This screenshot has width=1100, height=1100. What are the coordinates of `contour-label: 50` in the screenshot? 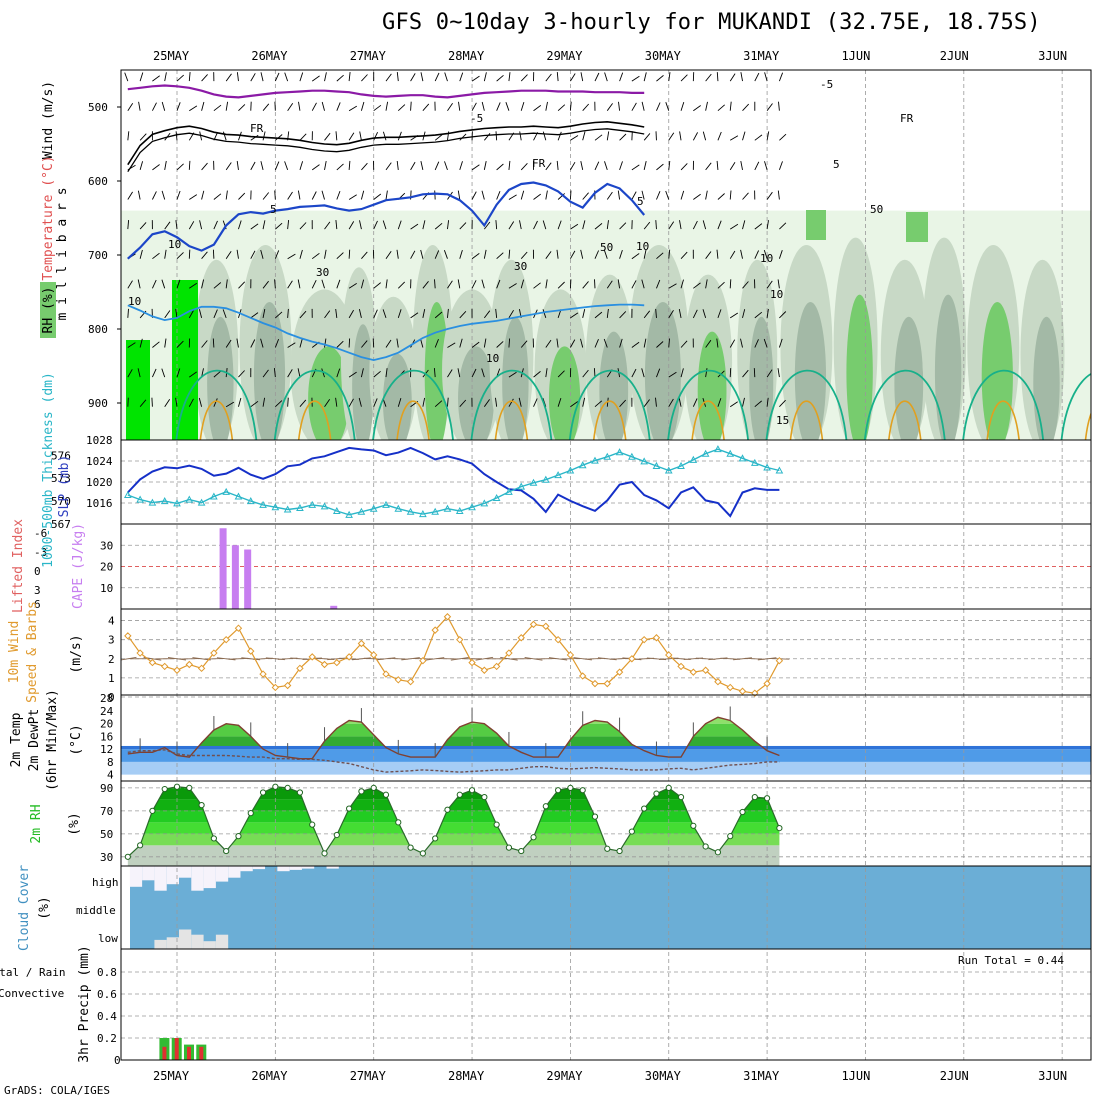 It's located at (876, 209).